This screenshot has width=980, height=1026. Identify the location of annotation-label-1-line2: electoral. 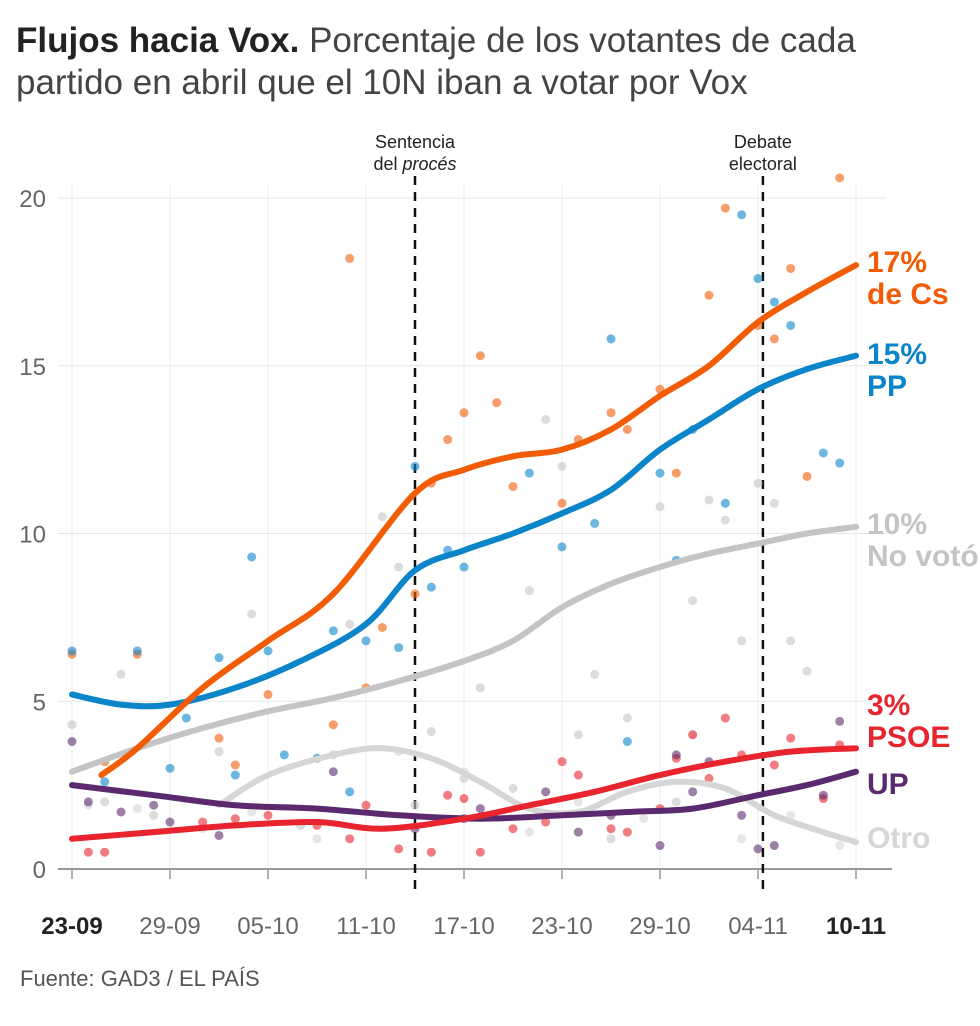
(763, 164).